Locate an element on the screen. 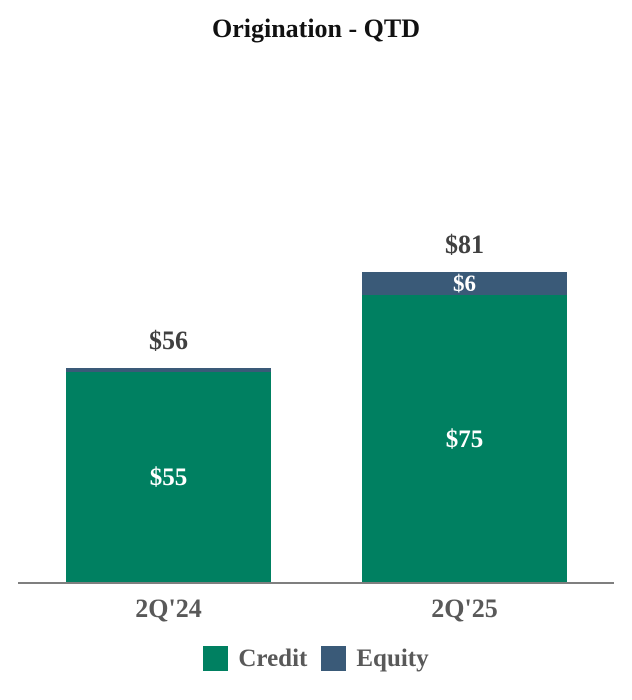 This screenshot has width=632, height=700. legend-label-equity: Equity is located at coordinates (392, 658).